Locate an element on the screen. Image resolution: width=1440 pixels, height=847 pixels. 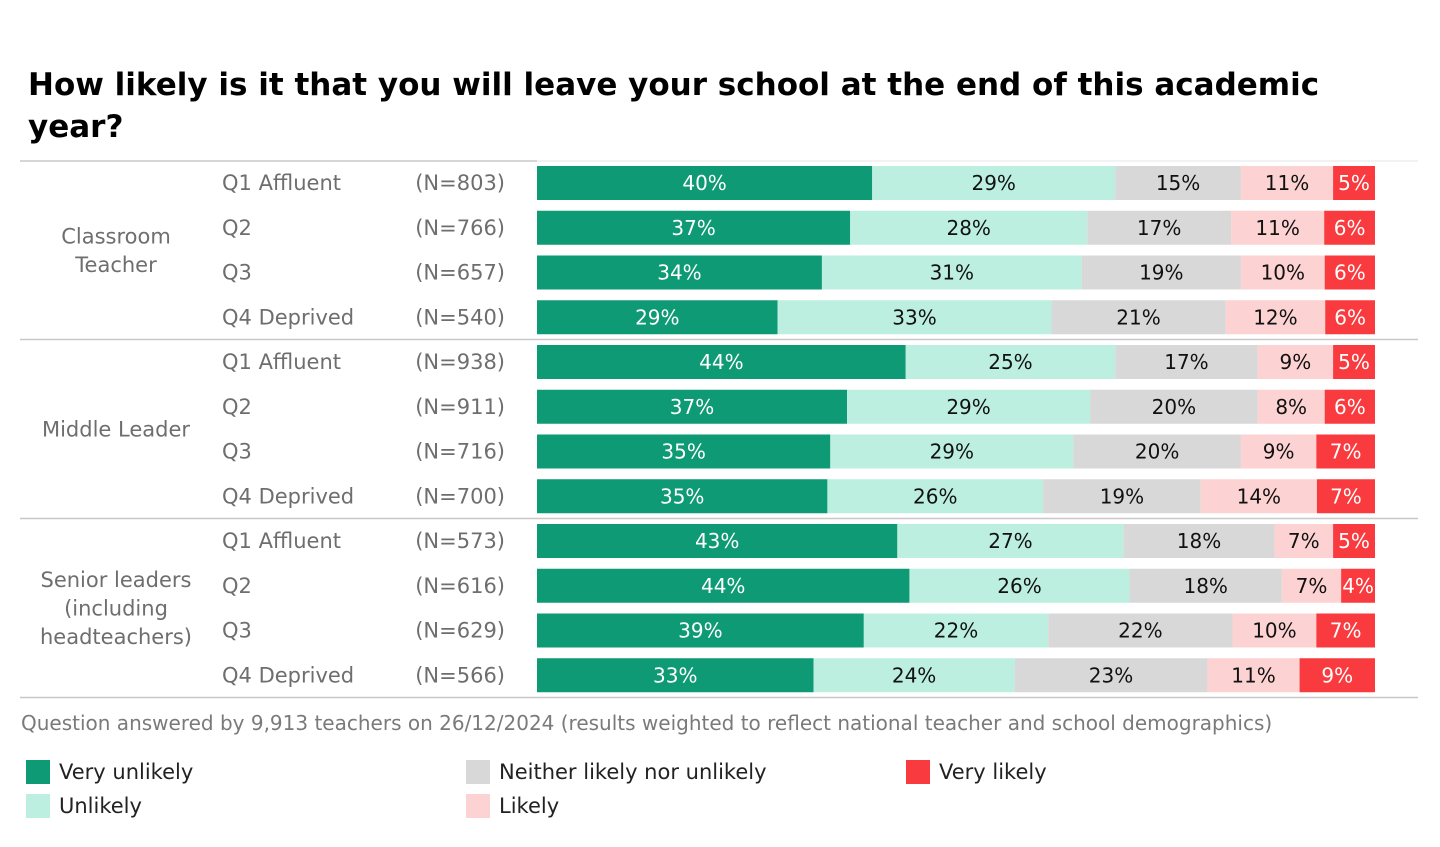
group-label: headteachers) is located at coordinates (116, 637).